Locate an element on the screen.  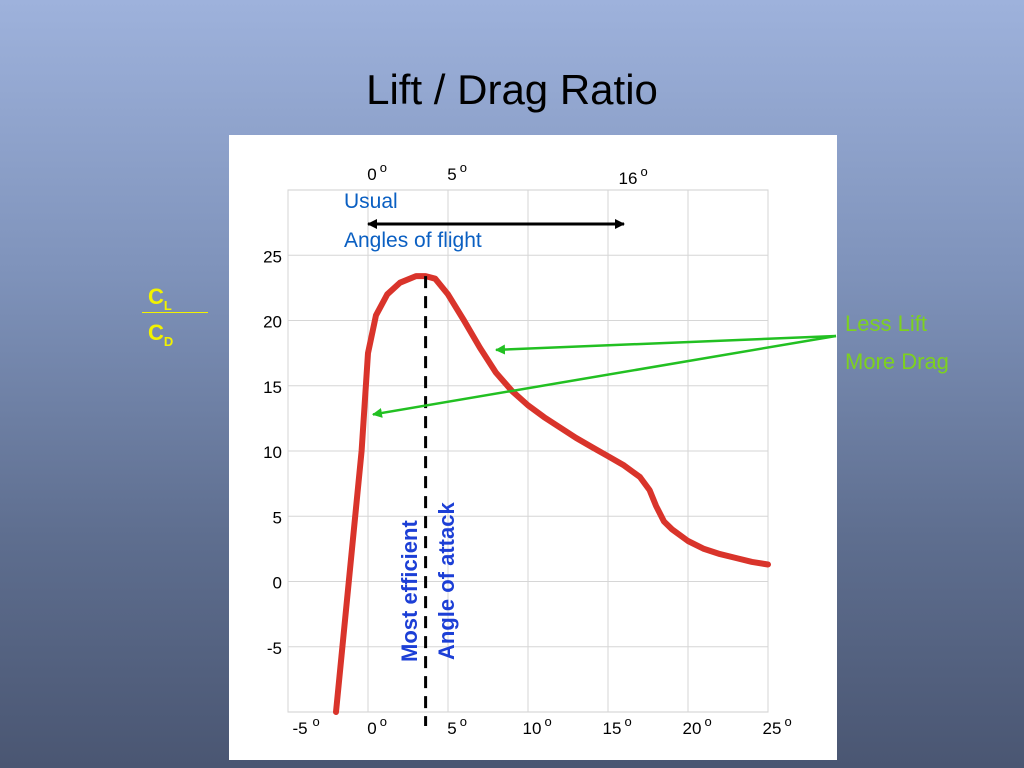
top-tick-label: 16 is located at coordinates (628, 178).